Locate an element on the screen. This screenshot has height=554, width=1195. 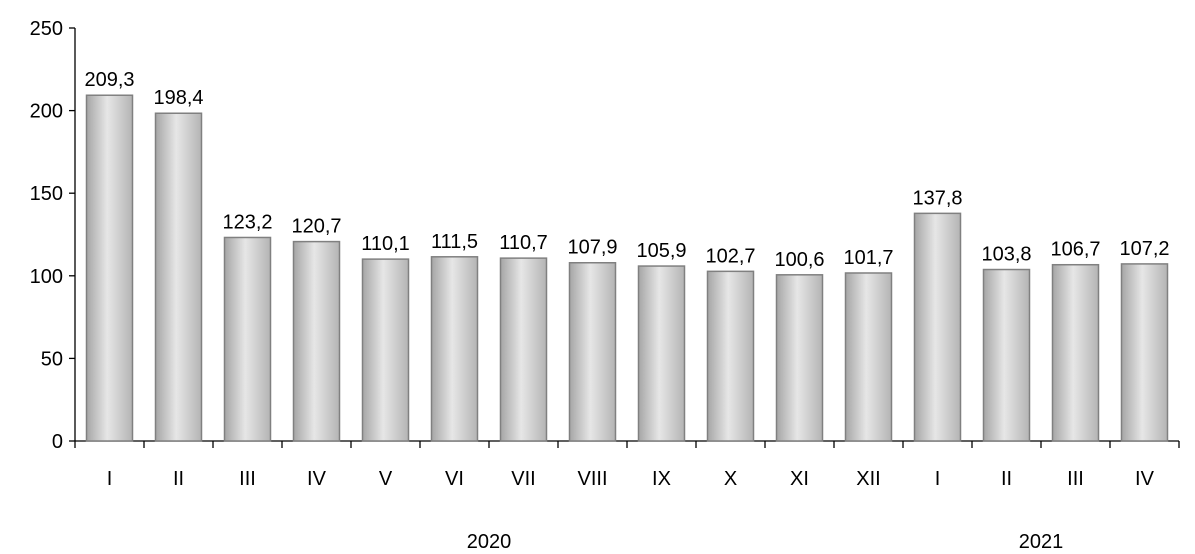
data-label: 103,8 is located at coordinates (1006, 255).